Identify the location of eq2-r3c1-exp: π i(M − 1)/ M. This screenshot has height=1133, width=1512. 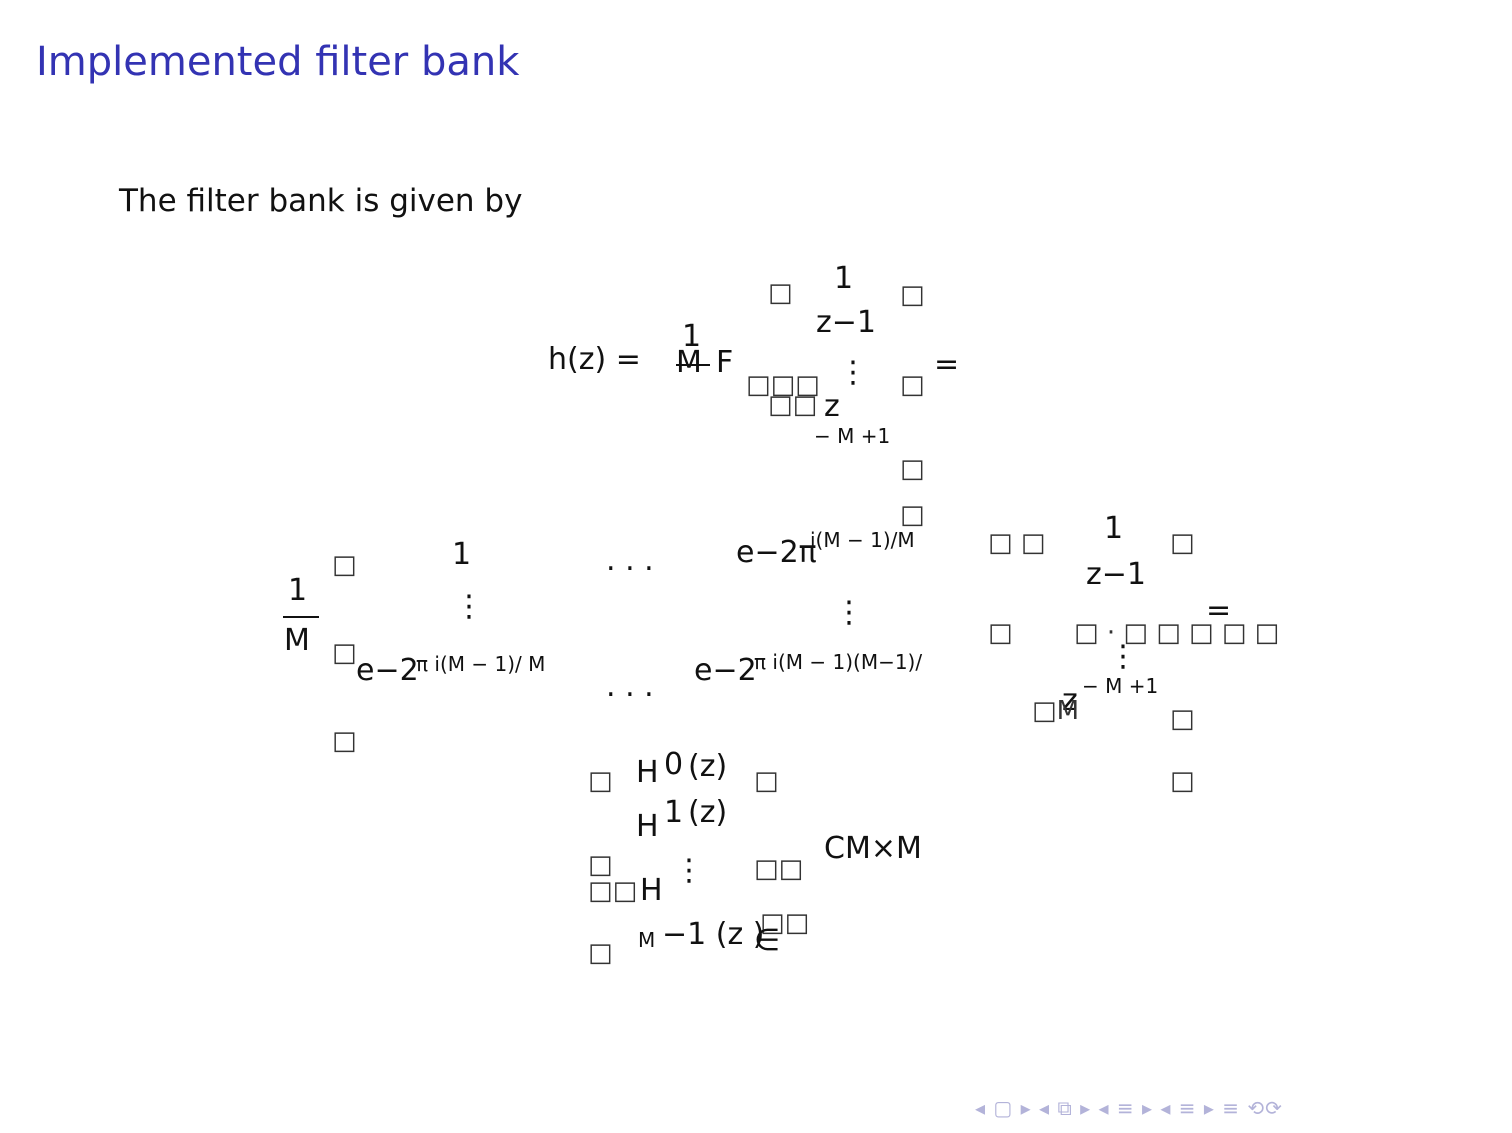
(481, 664).